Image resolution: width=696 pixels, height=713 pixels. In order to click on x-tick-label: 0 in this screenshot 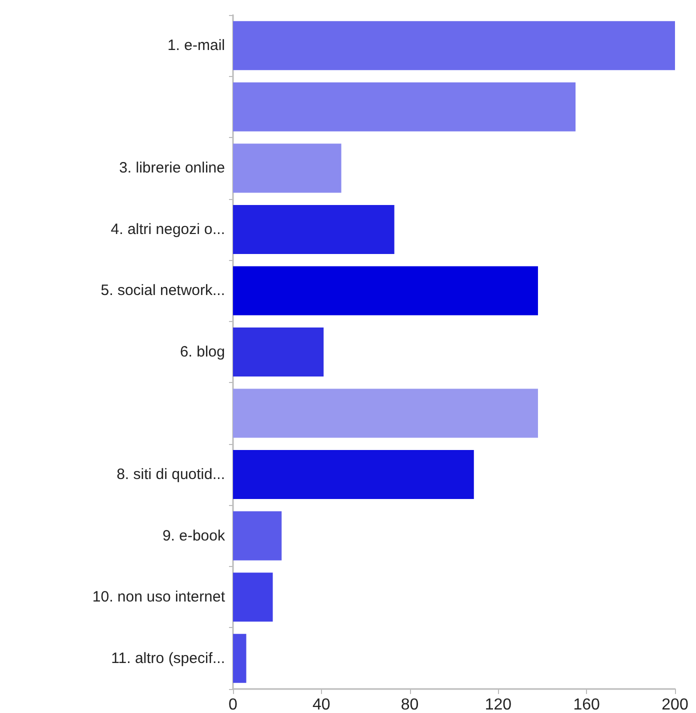, I will do `click(233, 704)`.